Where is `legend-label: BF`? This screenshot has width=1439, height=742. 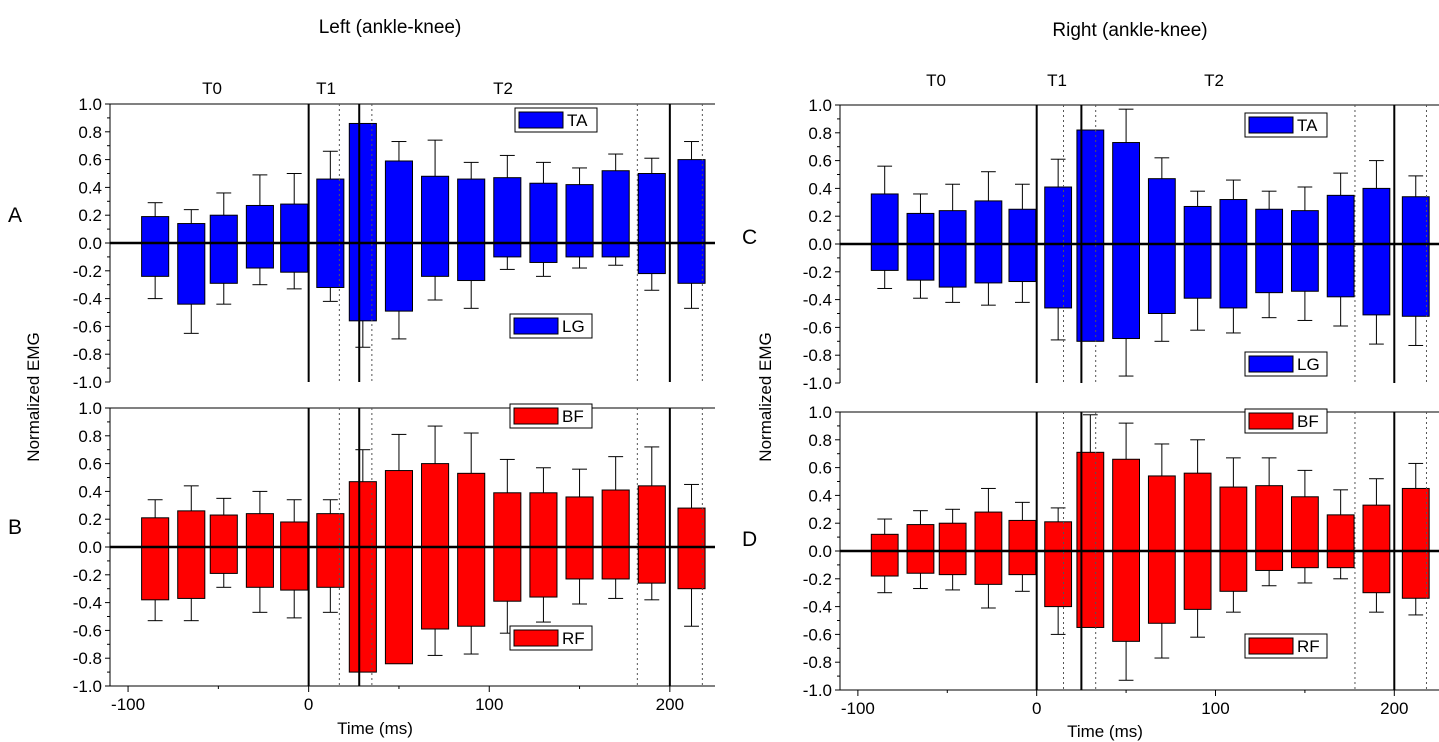 legend-label: BF is located at coordinates (1308, 421).